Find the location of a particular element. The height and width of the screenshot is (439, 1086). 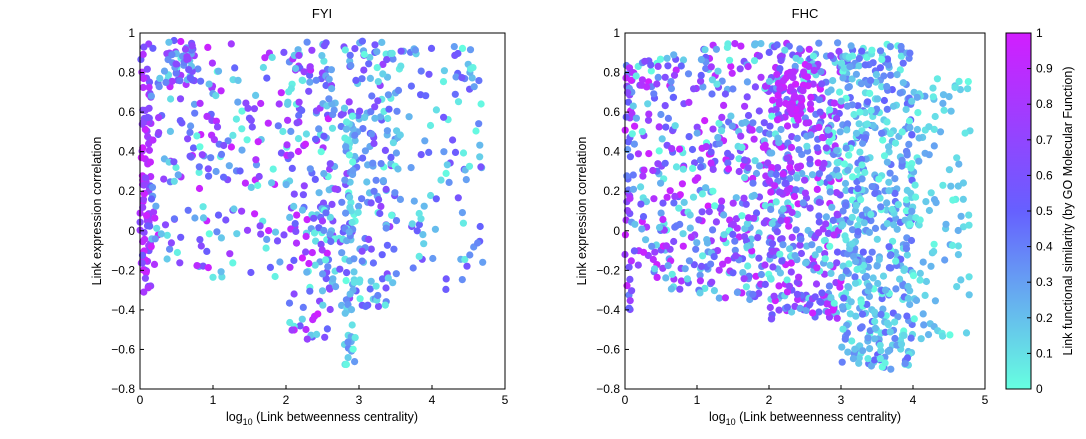

colorbar-tick-label: 0.8 is located at coordinates (1044, 104).